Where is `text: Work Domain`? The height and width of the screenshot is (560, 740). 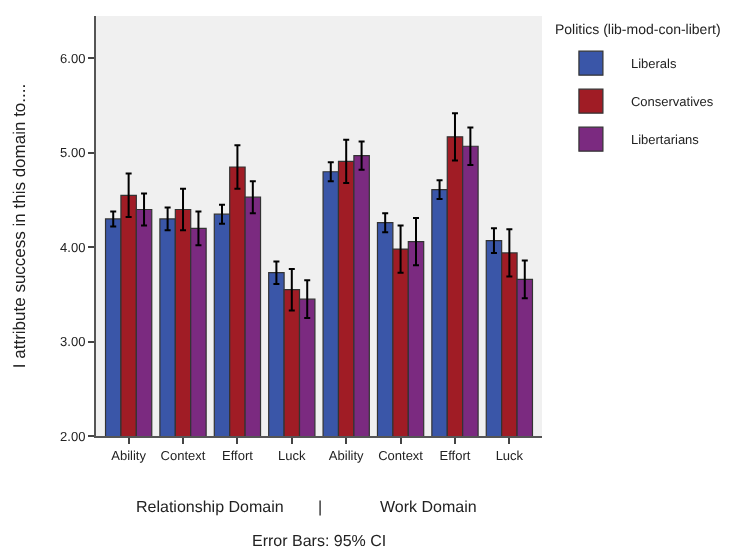
text: Work Domain is located at coordinates (428, 507).